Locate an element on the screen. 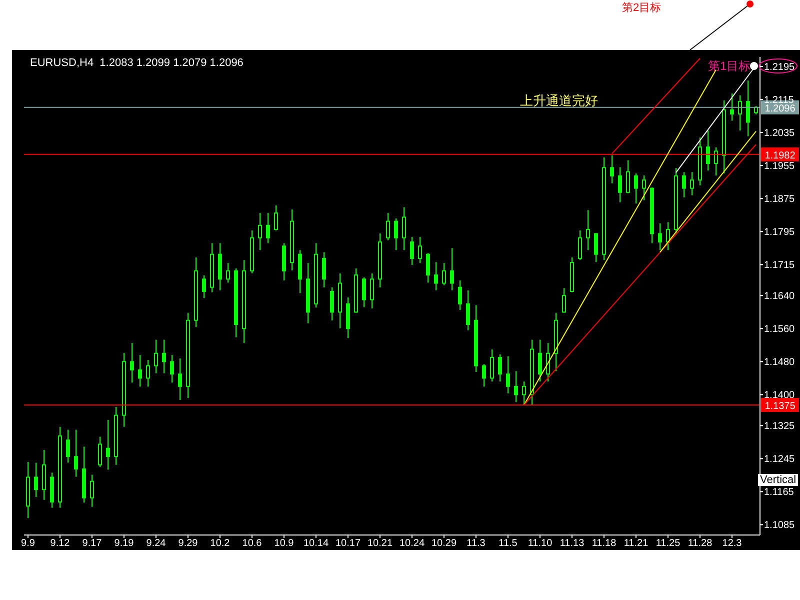  ref-line-label: 1.1982 is located at coordinates (780, 156).